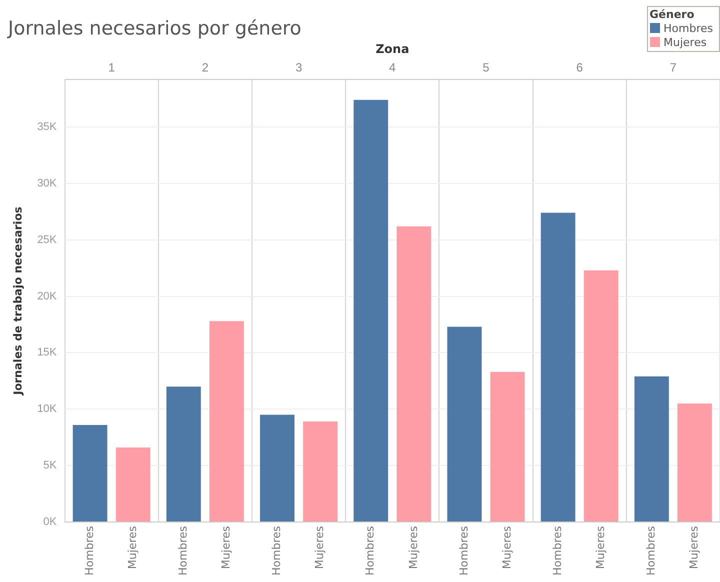 This screenshot has height=582, width=720. Describe the element at coordinates (486, 67) in the screenshot. I see `x-tick-label: 5` at that location.